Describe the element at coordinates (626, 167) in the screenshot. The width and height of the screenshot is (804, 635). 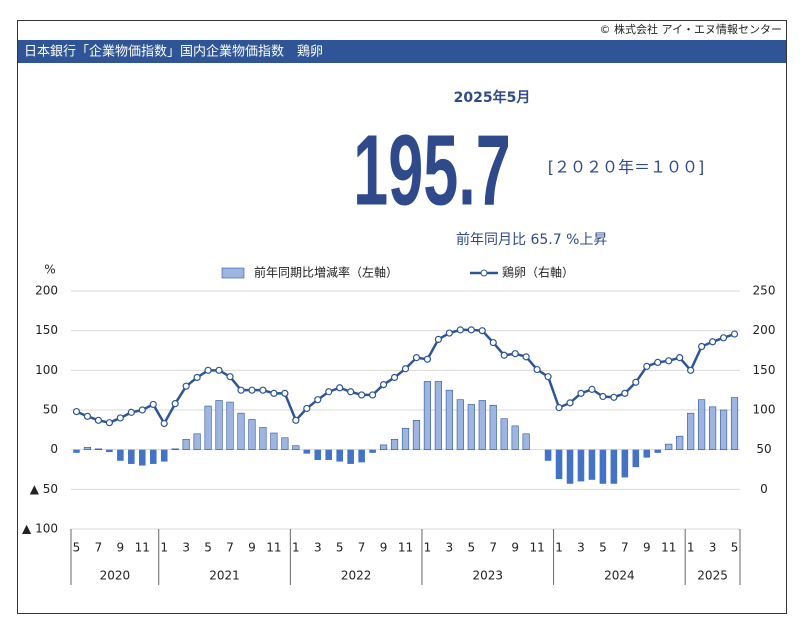
I see `base: [２０２０年＝１００]` at that location.